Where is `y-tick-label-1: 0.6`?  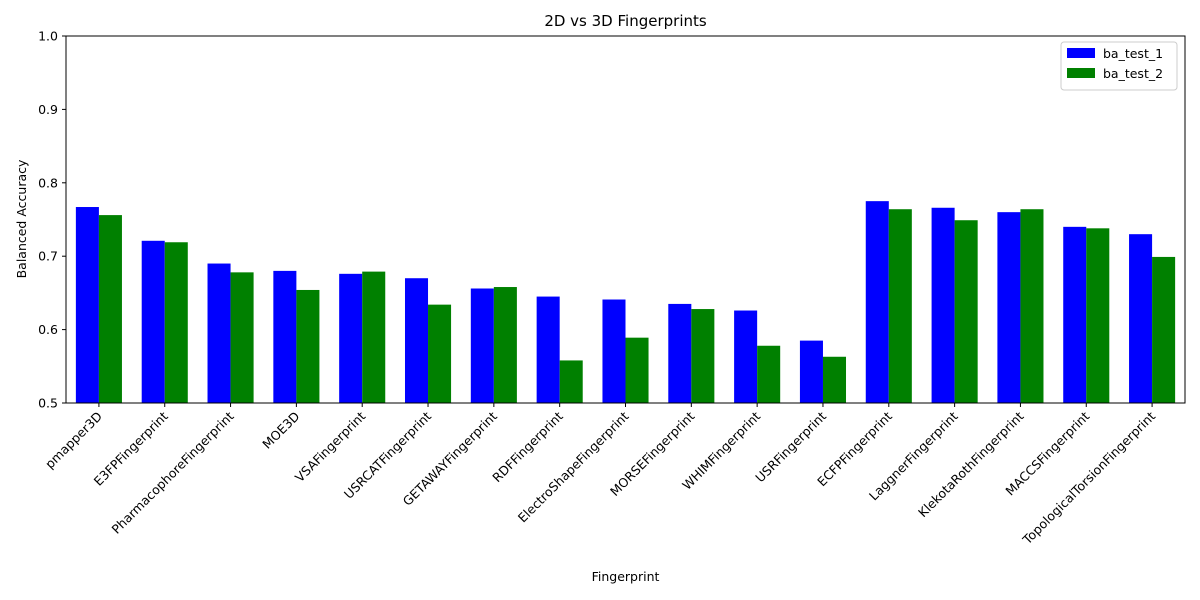
y-tick-label-1: 0.6 is located at coordinates (48, 329).